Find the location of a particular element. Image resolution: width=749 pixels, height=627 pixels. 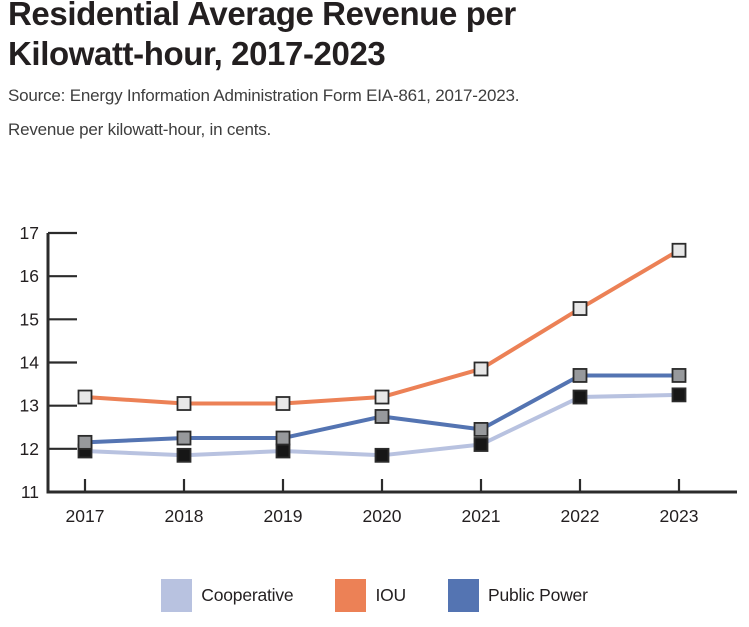

y-tick-label: 11 is located at coordinates (30, 492).